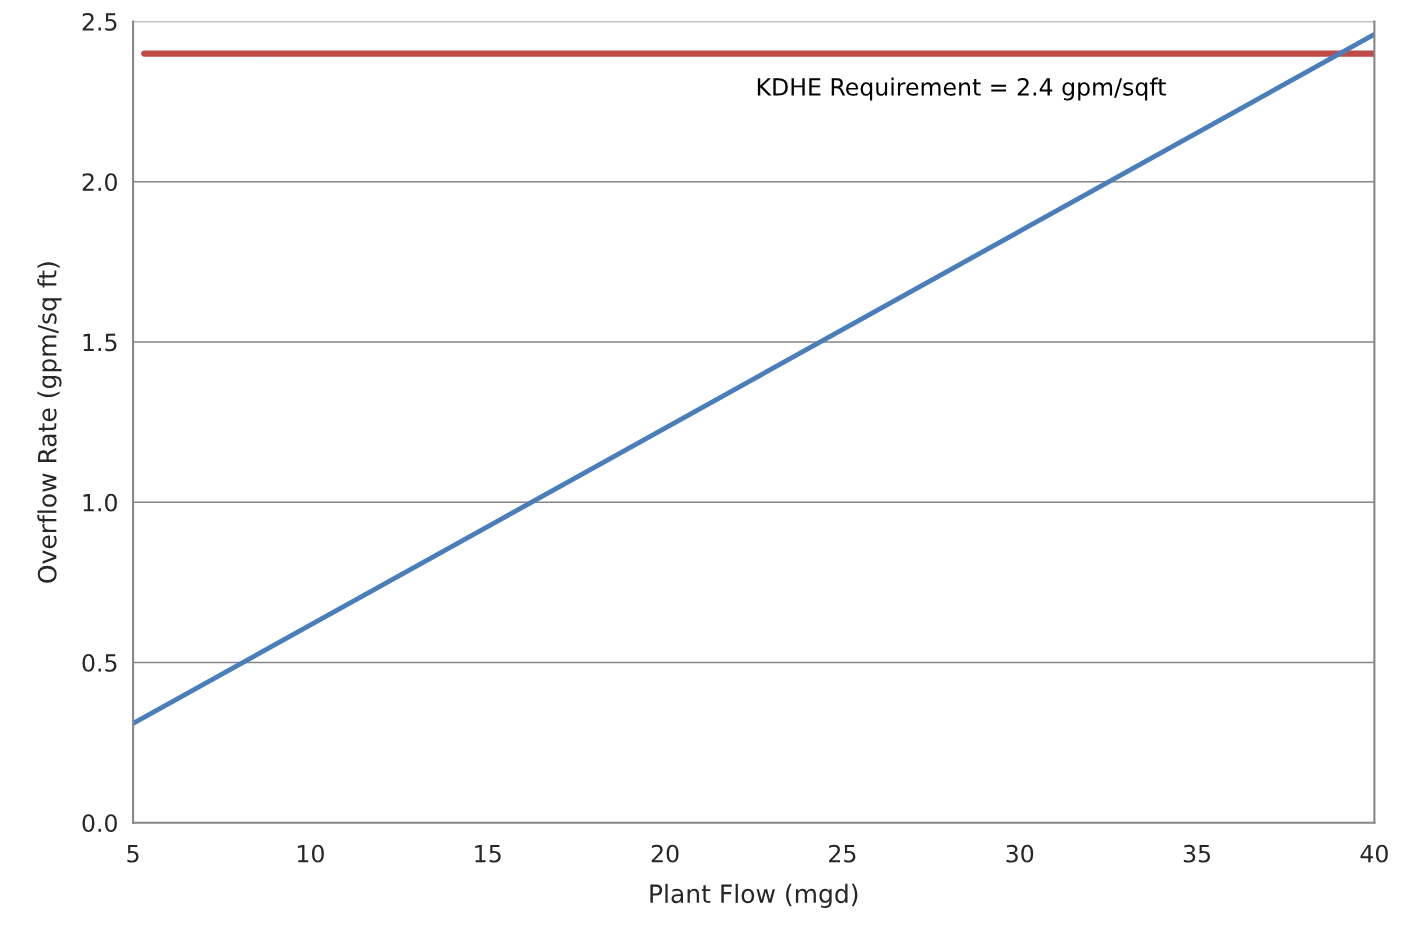  What do you see at coordinates (99, 182) in the screenshot?
I see `y-tick-label: 2.0` at bounding box center [99, 182].